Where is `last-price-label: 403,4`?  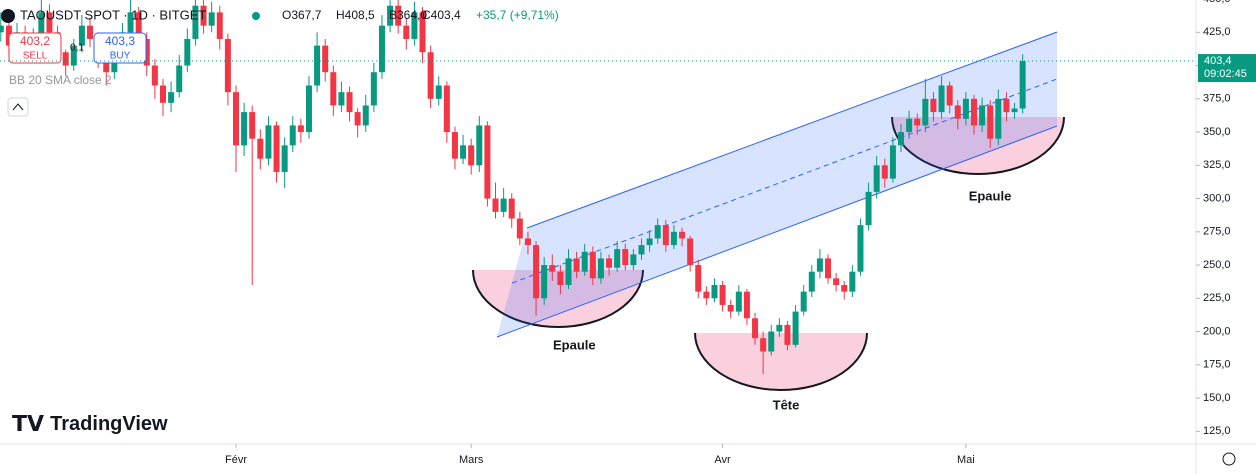 last-price-label: 403,4 is located at coordinates (1218, 61).